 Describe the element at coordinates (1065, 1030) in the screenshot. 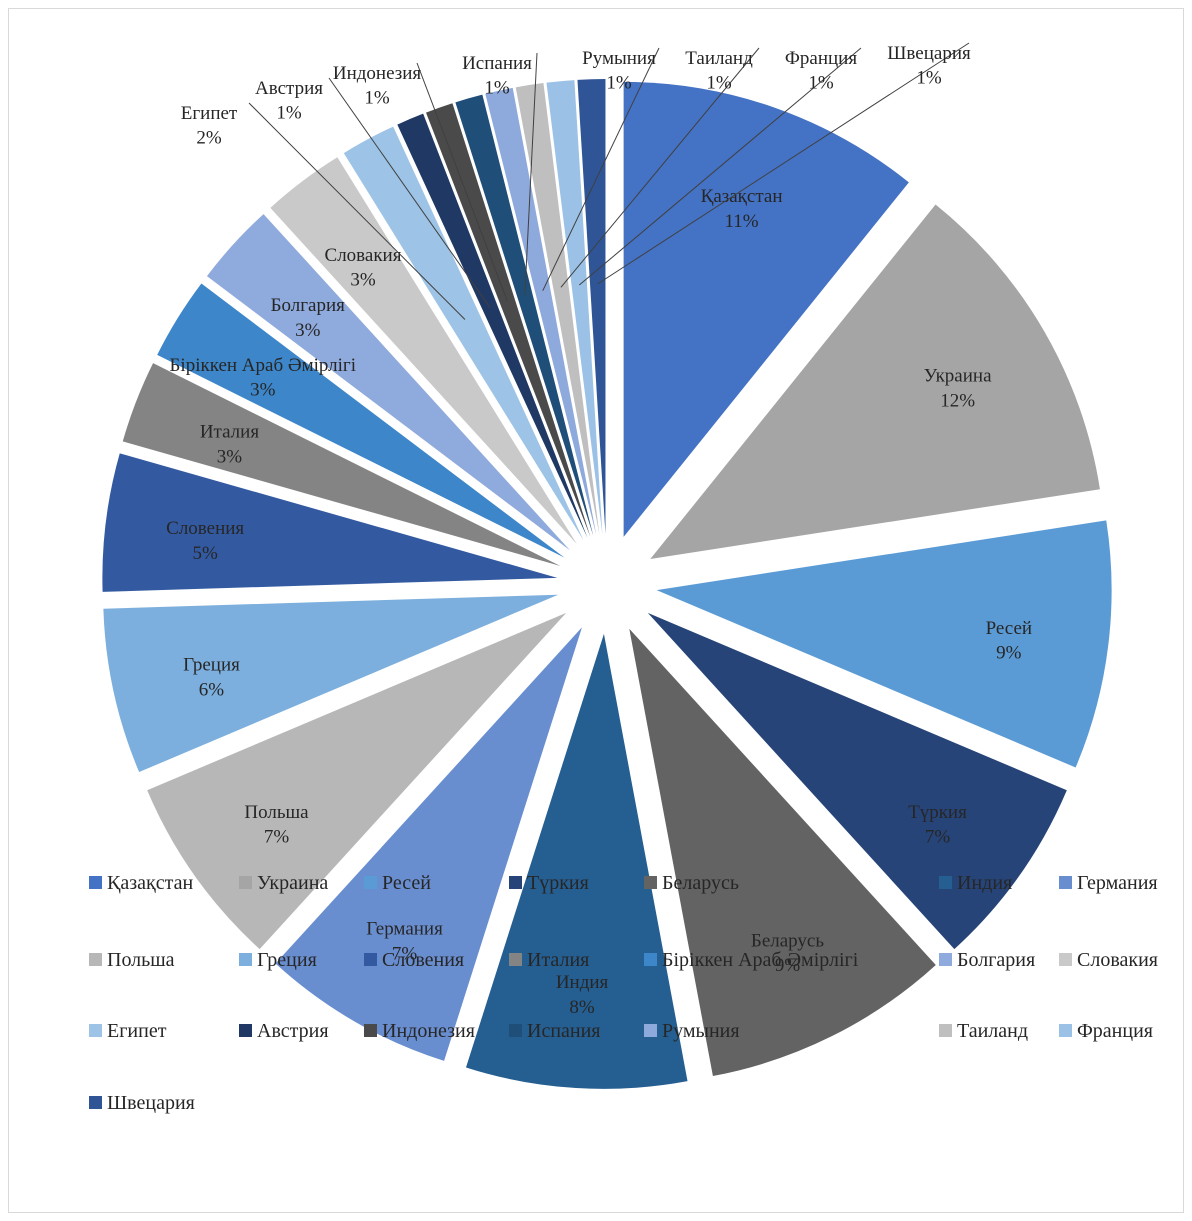

I see `legend-swatch-франция` at that location.